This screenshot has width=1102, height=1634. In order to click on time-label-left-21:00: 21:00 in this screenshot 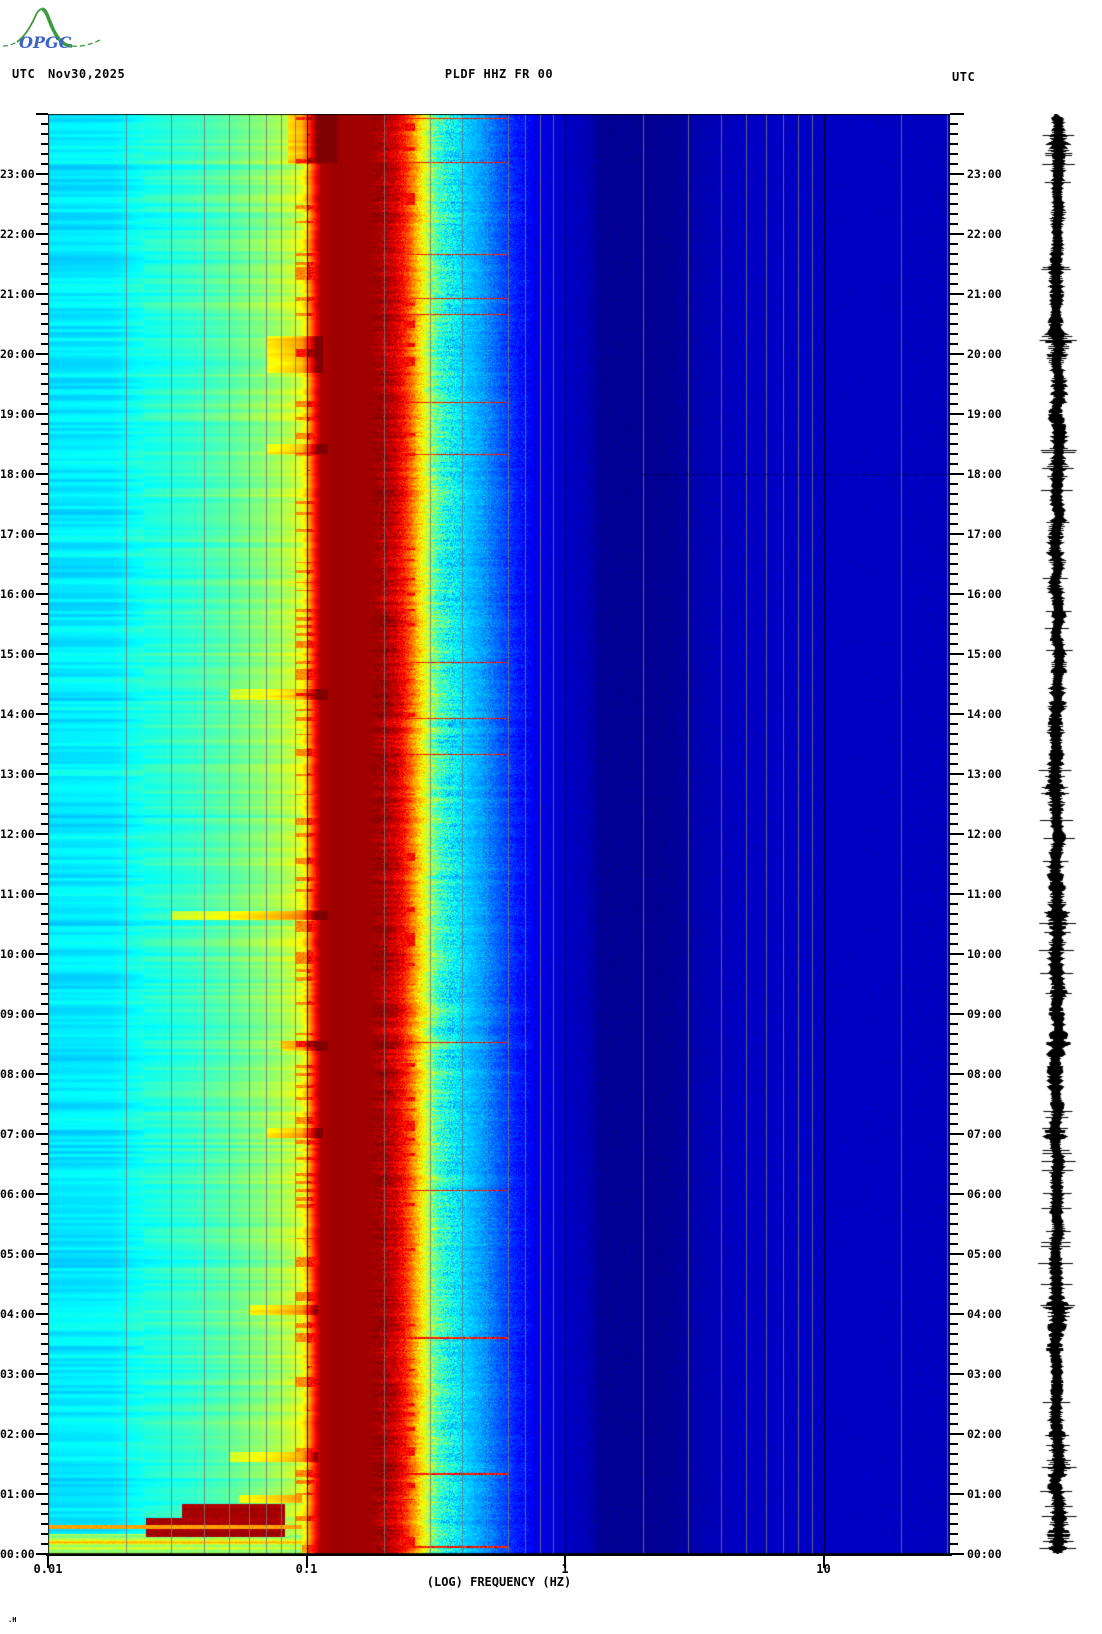, I will do `click(17, 294)`.